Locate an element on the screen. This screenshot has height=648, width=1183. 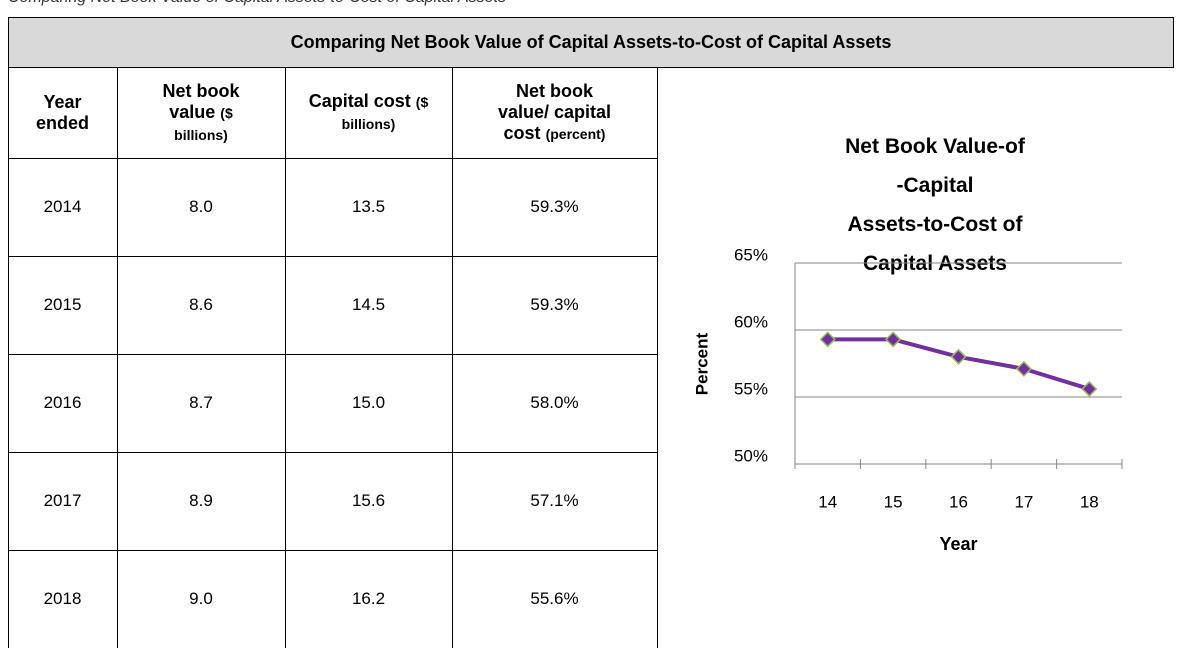
title-row is located at coordinates (591, 42).